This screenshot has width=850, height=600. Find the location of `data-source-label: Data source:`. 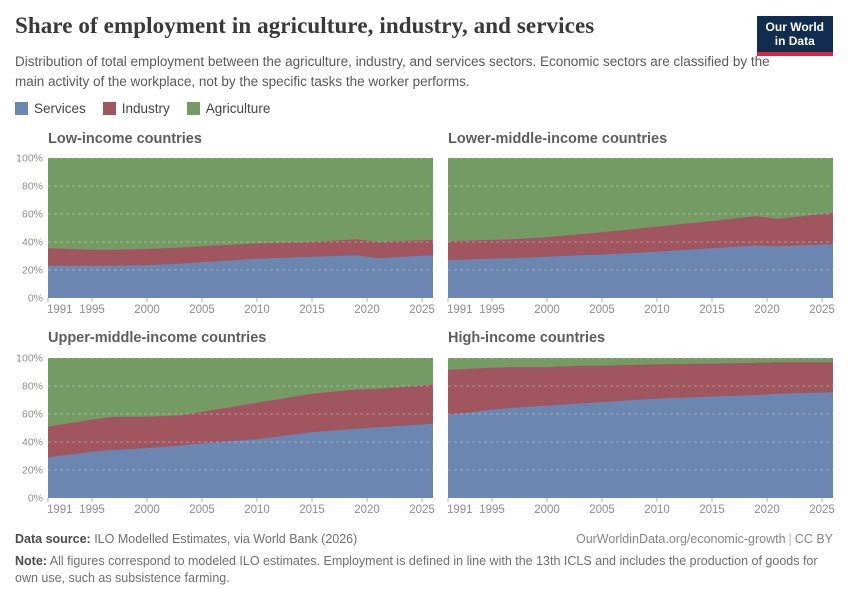

data-source-label: Data source: is located at coordinates (53, 539).